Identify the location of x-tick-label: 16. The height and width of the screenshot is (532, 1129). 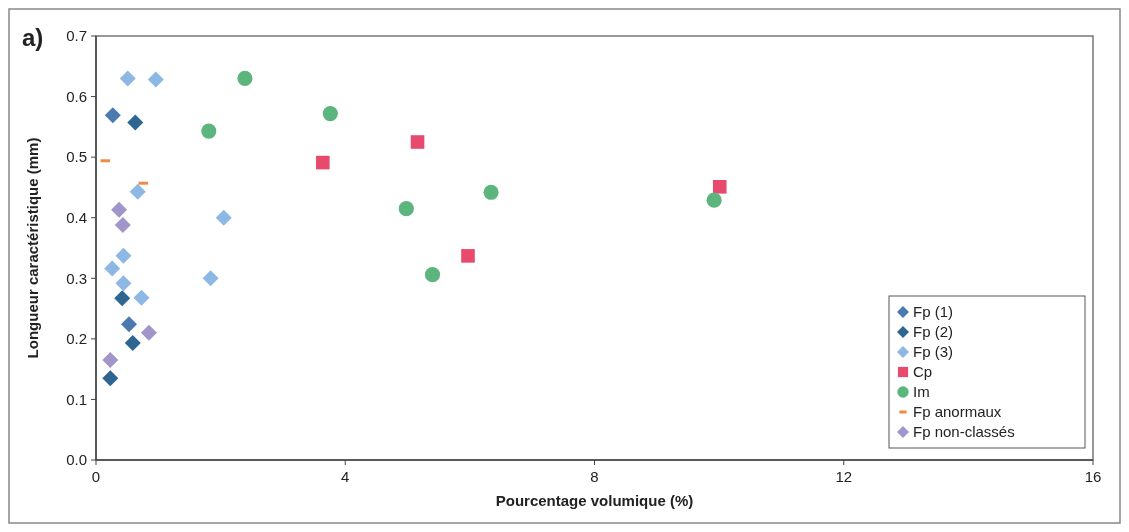
(1093, 476).